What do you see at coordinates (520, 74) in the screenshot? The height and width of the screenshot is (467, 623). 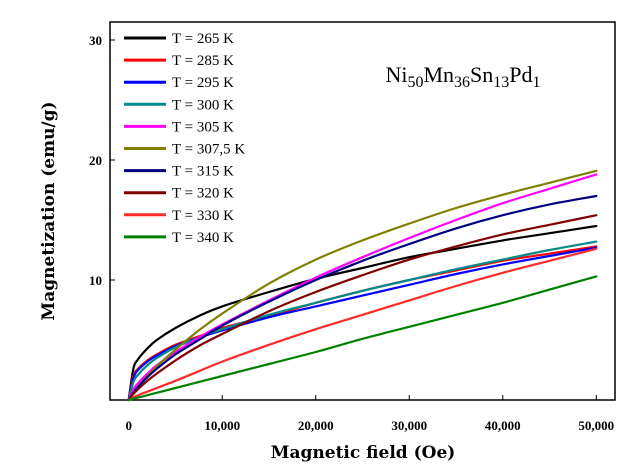 I see `title-element: Pd` at bounding box center [520, 74].